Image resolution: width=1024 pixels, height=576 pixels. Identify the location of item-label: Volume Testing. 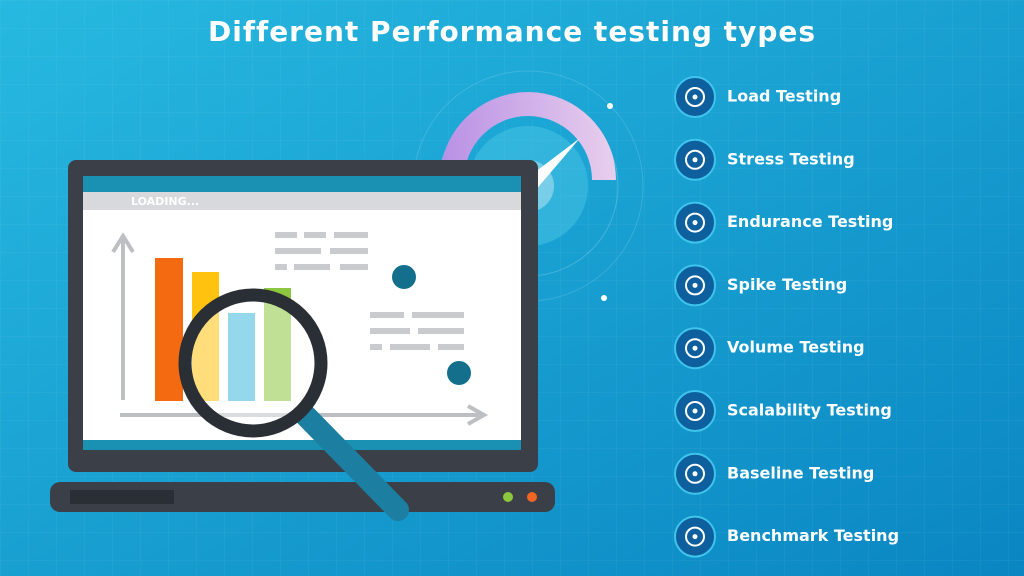
(796, 347).